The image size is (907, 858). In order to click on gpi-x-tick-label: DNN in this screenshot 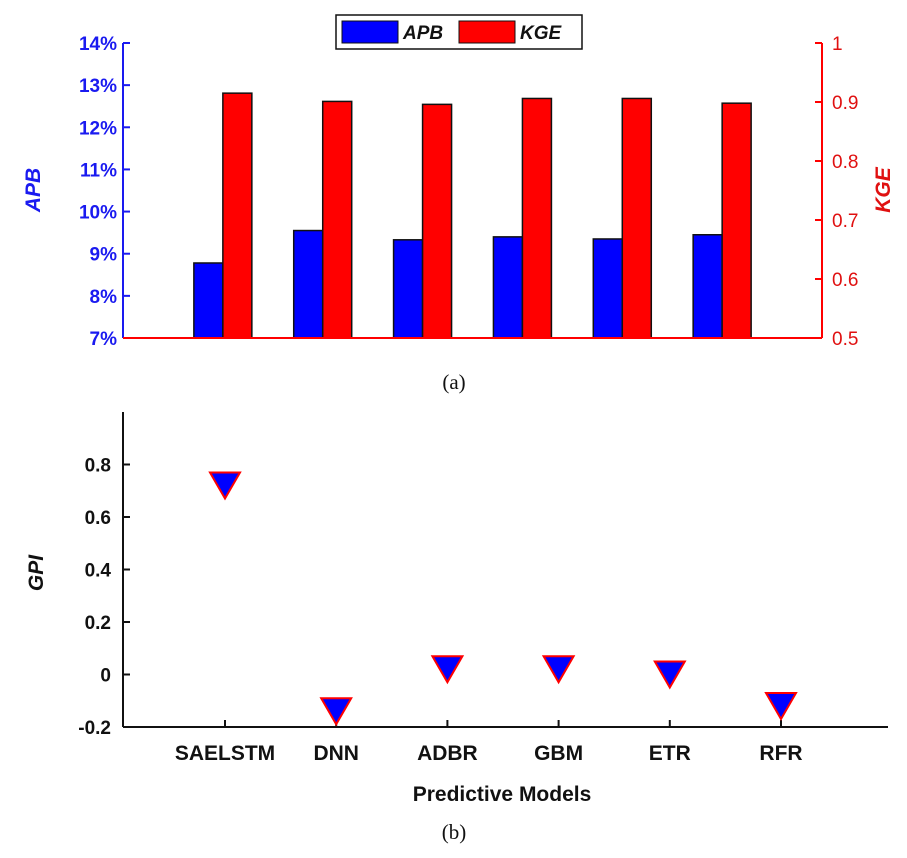, I will do `click(336, 753)`.